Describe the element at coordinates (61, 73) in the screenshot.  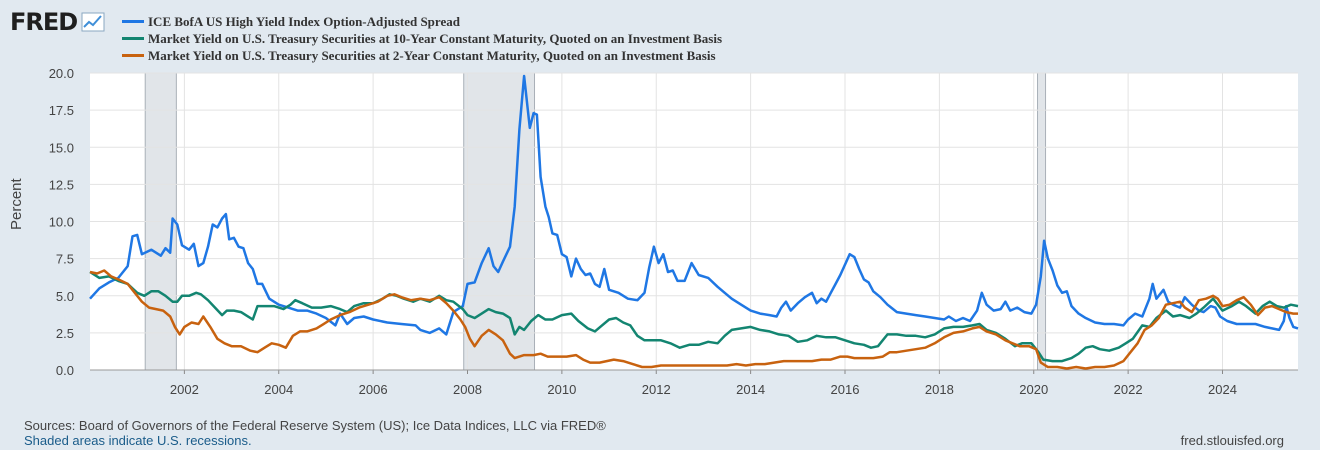
I see `y-tick-label: 20.0` at that location.